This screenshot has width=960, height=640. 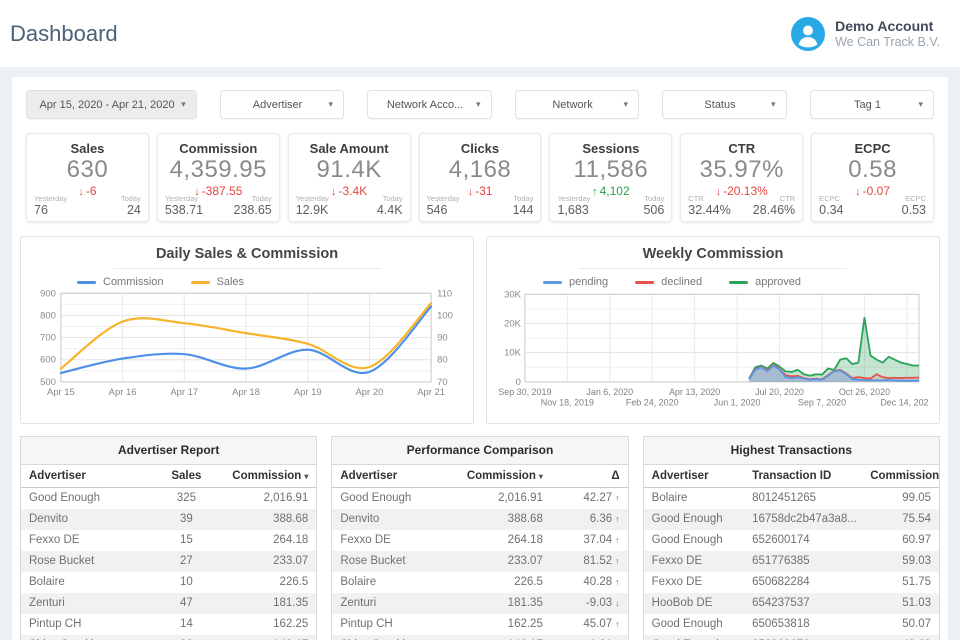 I want to click on svg-text: 70, so click(x=442, y=382).